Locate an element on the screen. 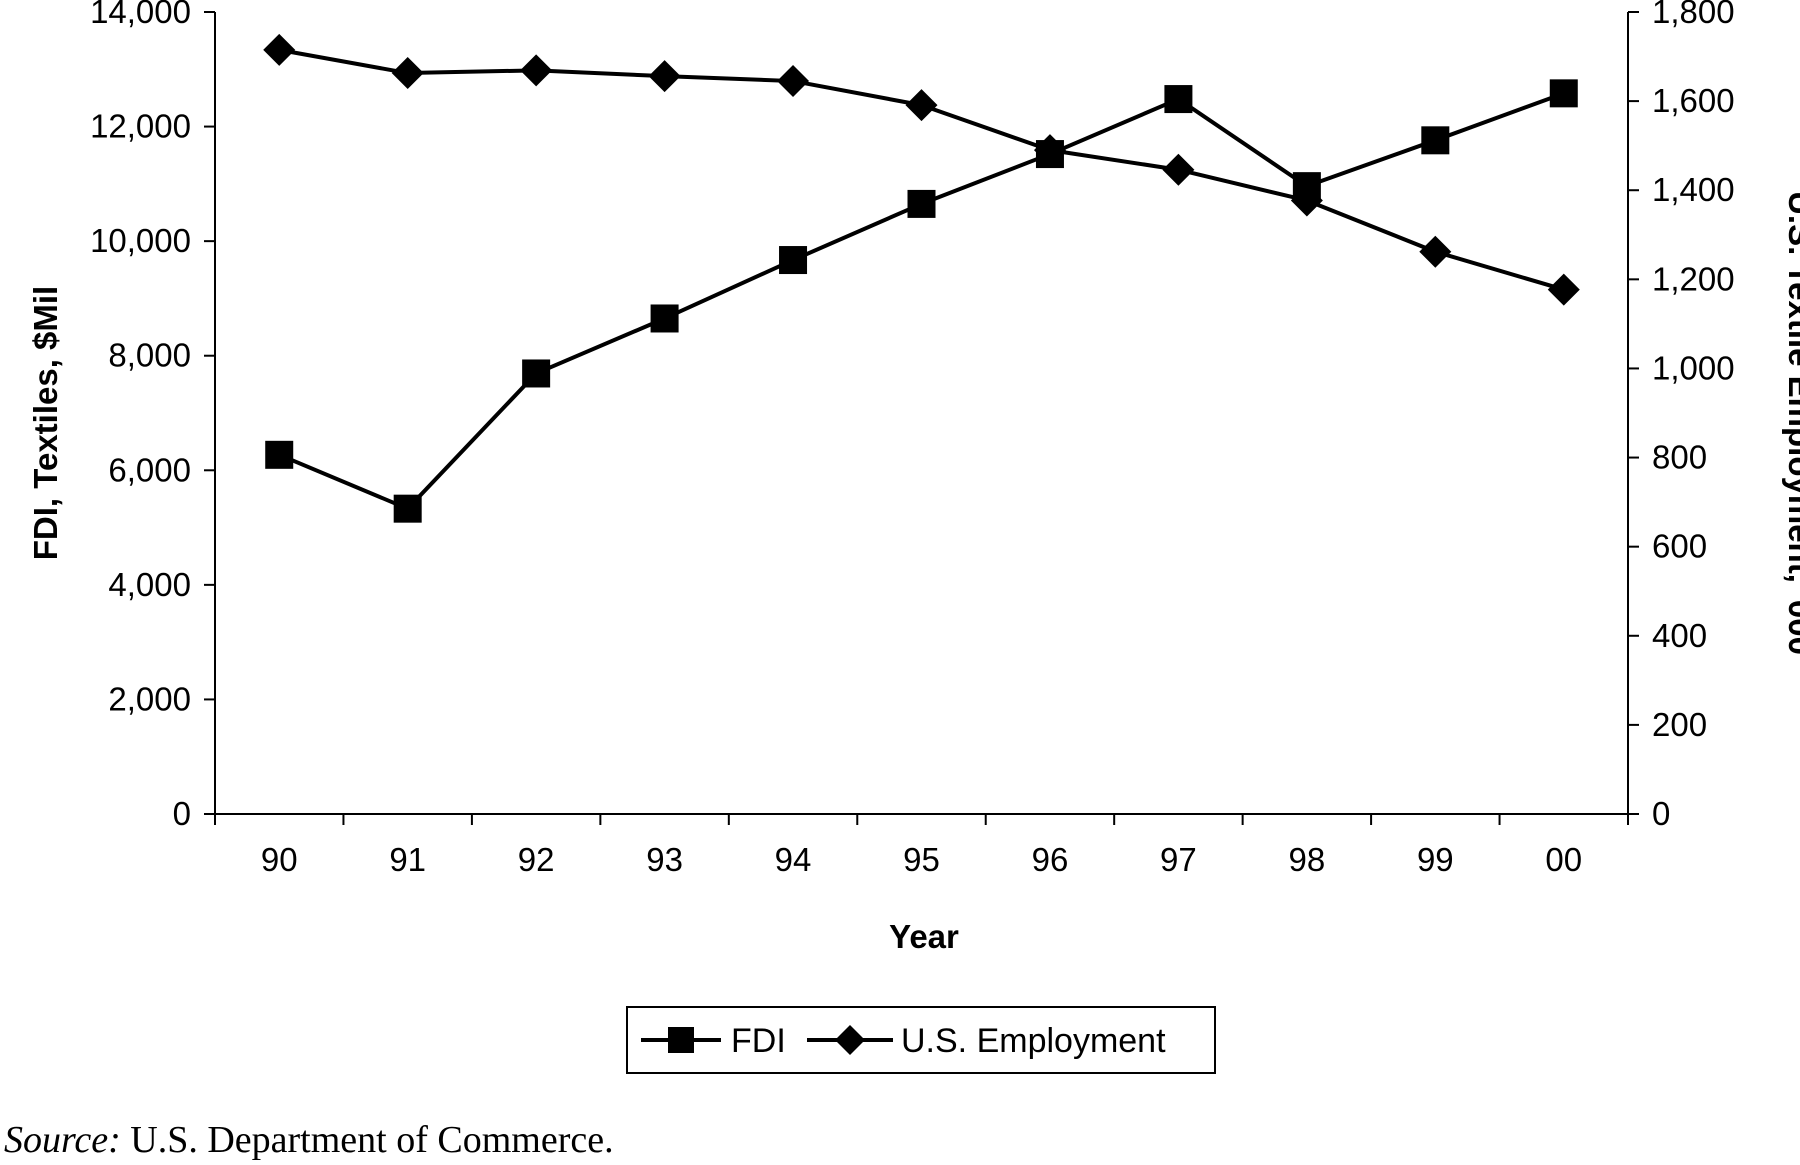 Image resolution: width=1800 pixels, height=1165 pixels. x-tick-label: 99 is located at coordinates (1435, 859).